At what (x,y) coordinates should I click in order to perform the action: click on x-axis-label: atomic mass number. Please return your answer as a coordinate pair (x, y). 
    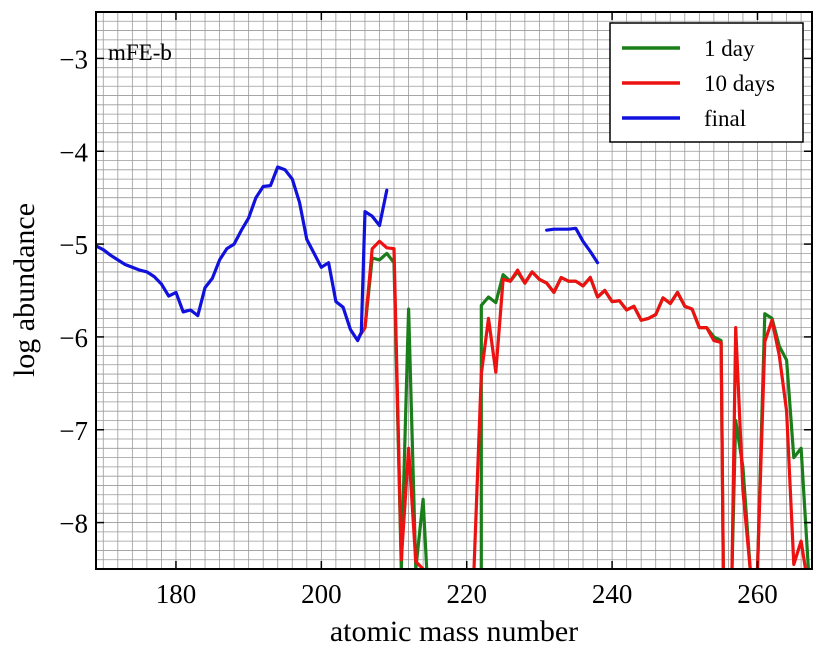
    Looking at the image, I should click on (454, 631).